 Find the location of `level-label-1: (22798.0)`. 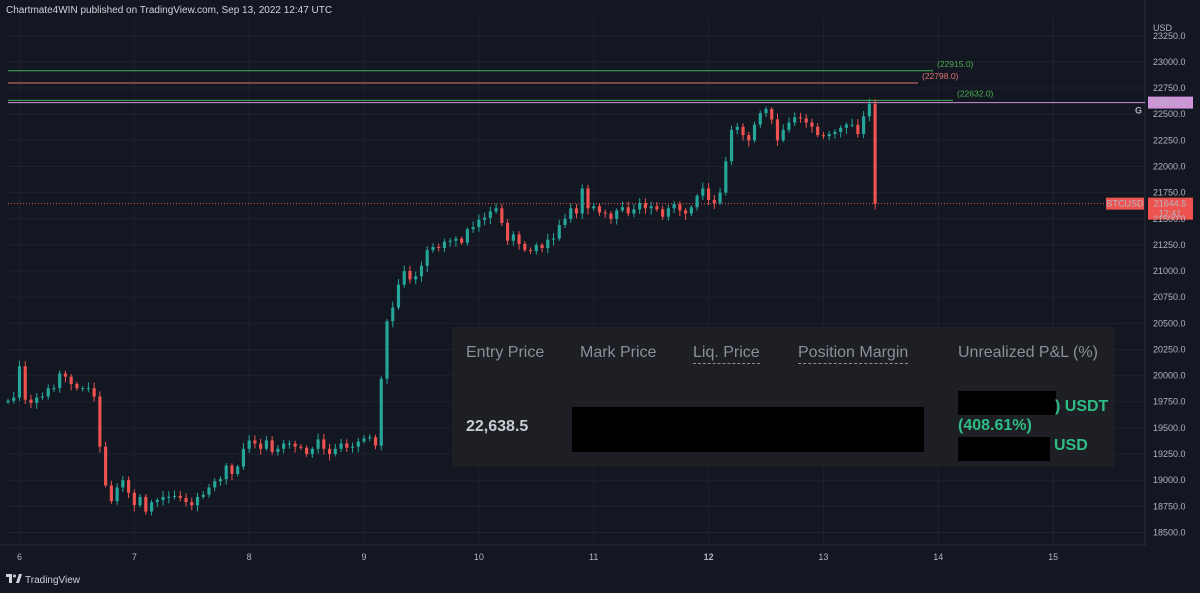

level-label-1: (22798.0) is located at coordinates (940, 76).